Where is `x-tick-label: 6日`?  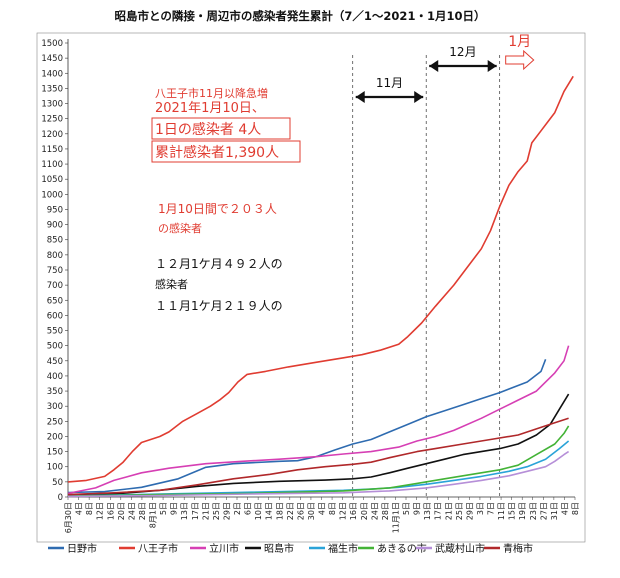 x-tick-label: 6日 is located at coordinates (248, 508).